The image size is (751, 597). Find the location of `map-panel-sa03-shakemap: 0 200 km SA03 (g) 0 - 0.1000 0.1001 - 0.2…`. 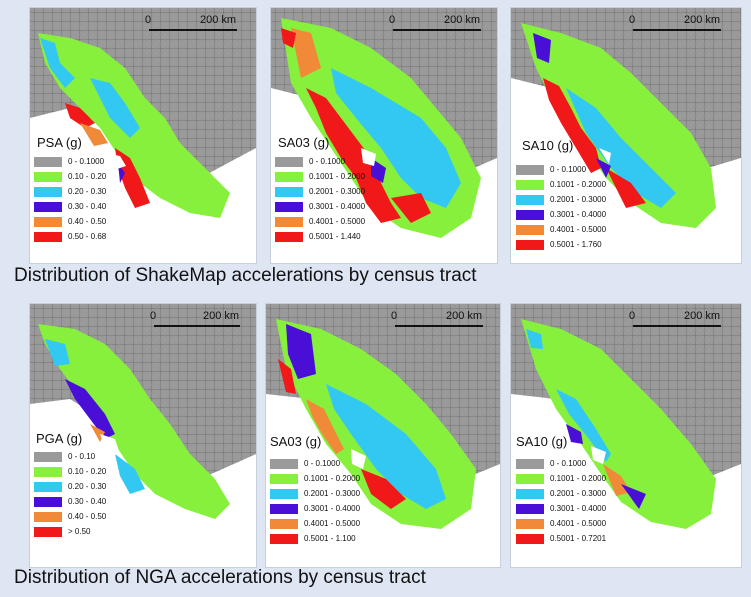

map-panel-sa03-shakemap: 0 200 km SA03 (g) 0 - 0.1000 0.1001 - 0.2… is located at coordinates (384, 135).